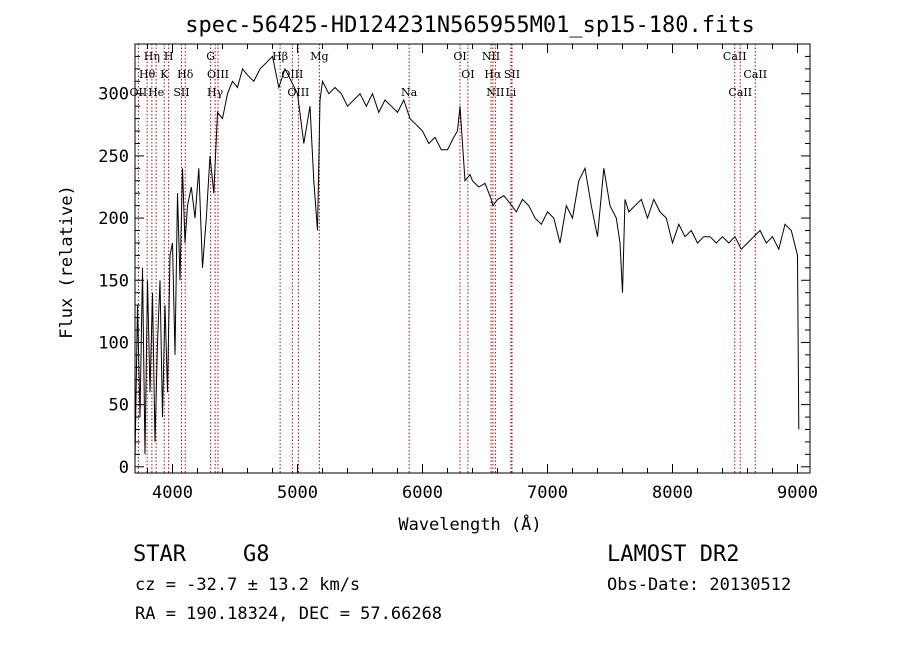 This screenshot has width=900, height=649. Describe the element at coordinates (672, 493) in the screenshot. I see `x-tick-label: 8000` at that location.